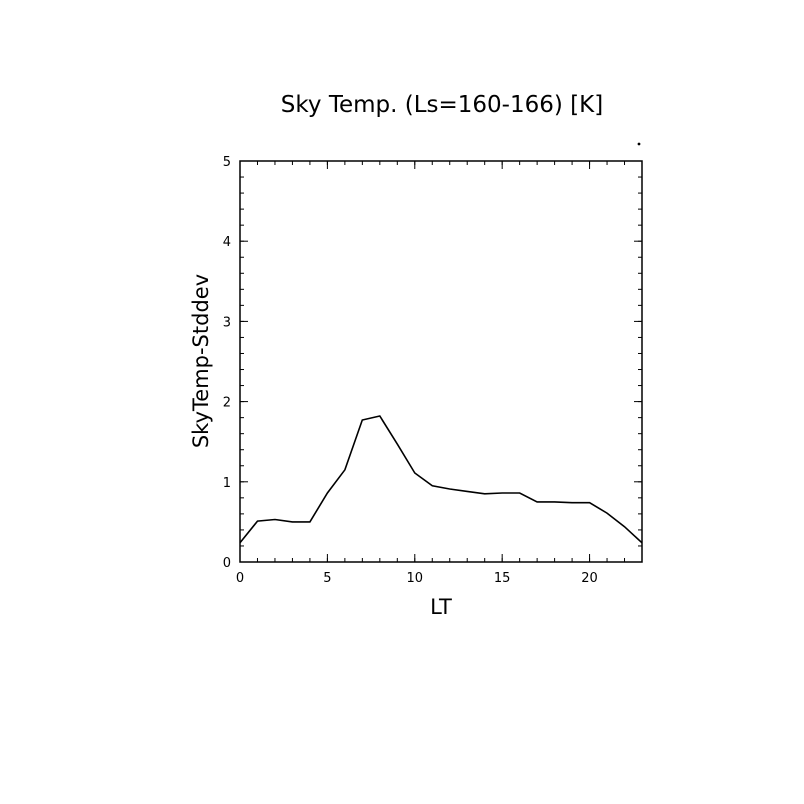 The height and width of the screenshot is (804, 804). I want to click on y-tick-label: 3, so click(227, 322).